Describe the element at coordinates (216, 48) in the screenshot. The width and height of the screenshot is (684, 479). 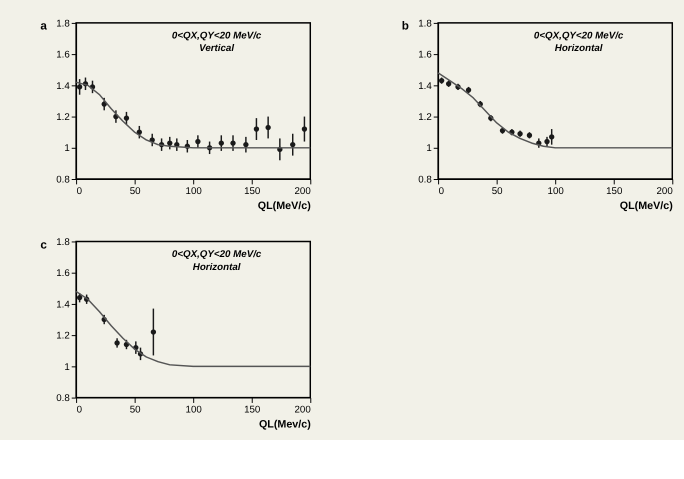
I see `annotation: Vertical` at that location.